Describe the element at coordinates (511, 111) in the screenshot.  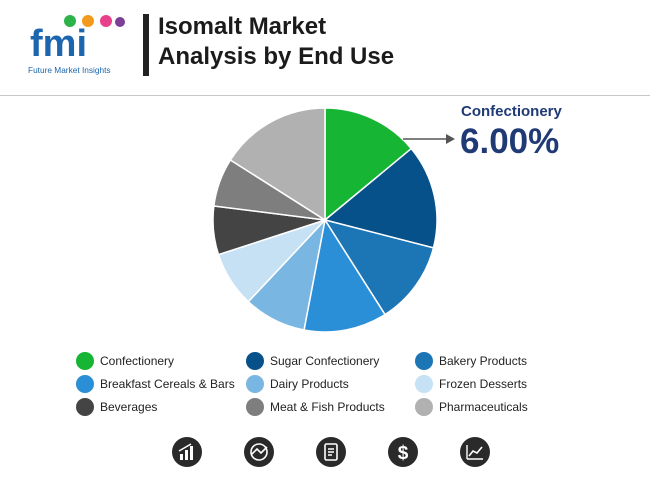
I see `callout-label: Confectionery` at that location.